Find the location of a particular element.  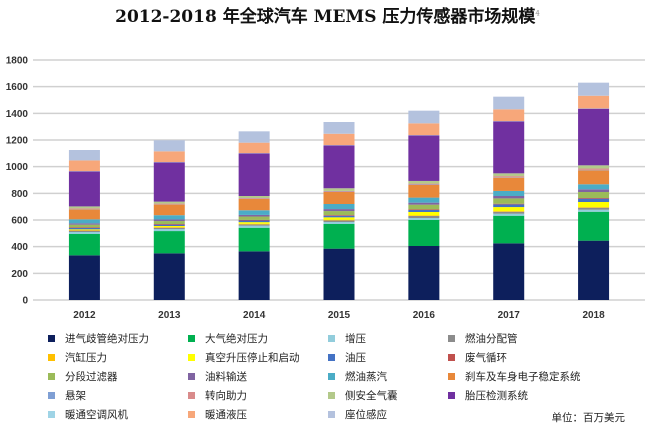

legend-item: 暖通空调风机 is located at coordinates (88, 414).